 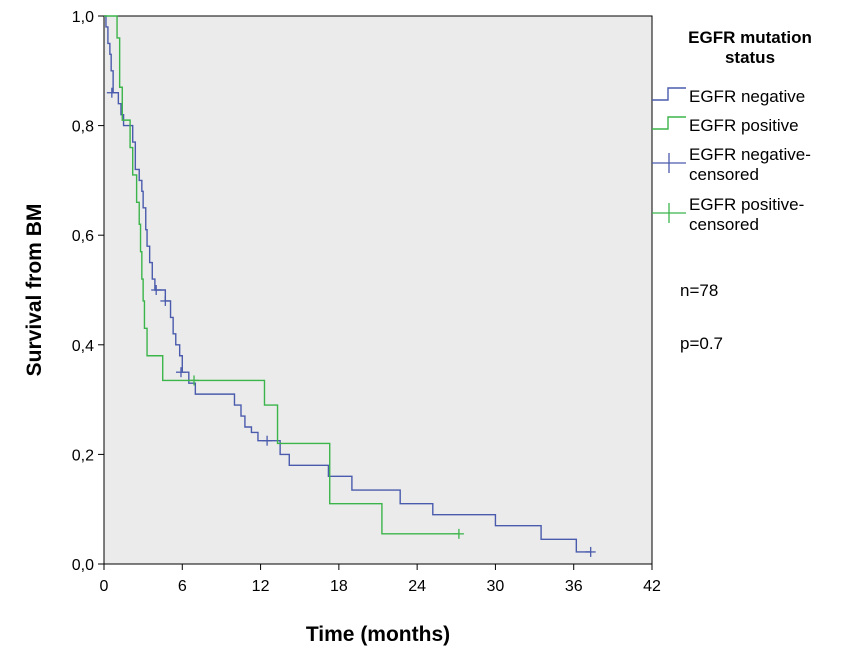 What do you see at coordinates (34, 290) in the screenshot?
I see `y-axis-label: Survival from BM` at bounding box center [34, 290].